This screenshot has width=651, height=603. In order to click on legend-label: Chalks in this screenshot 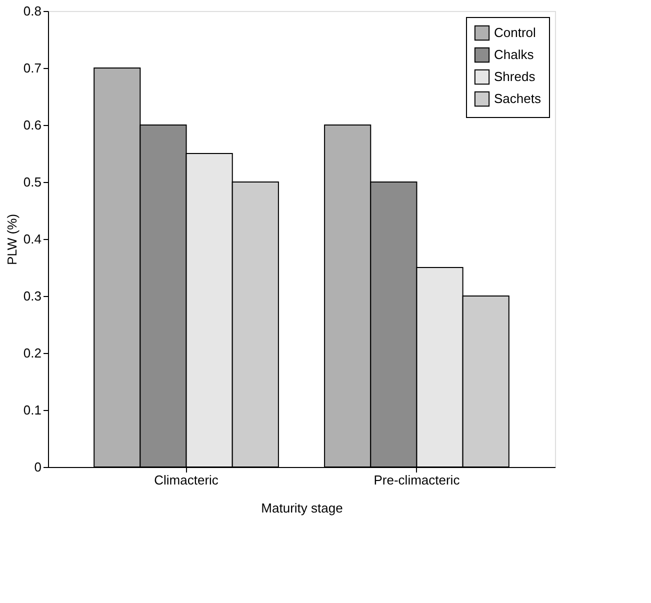, I will do `click(514, 54)`.